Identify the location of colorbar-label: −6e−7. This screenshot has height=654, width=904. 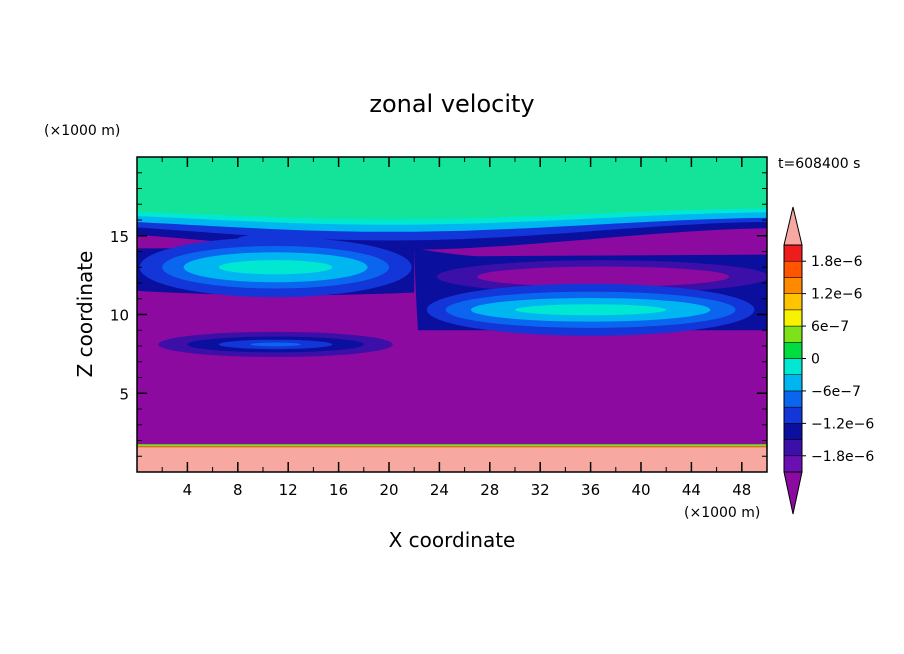
(836, 392).